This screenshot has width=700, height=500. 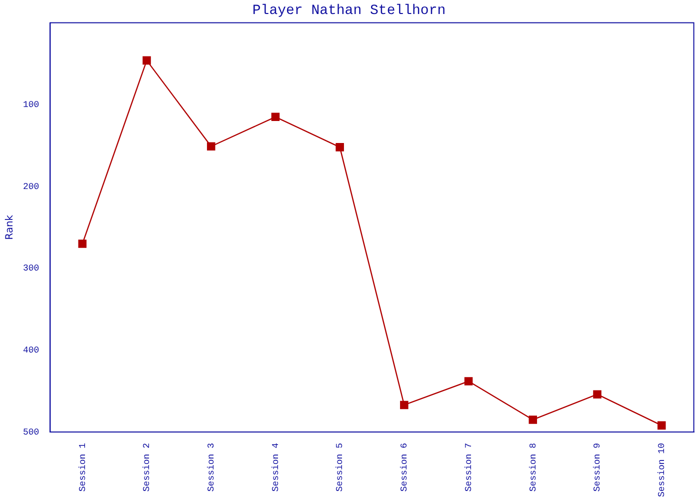 What do you see at coordinates (662, 470) in the screenshot?
I see `x-tick-label: Session 10` at bounding box center [662, 470].